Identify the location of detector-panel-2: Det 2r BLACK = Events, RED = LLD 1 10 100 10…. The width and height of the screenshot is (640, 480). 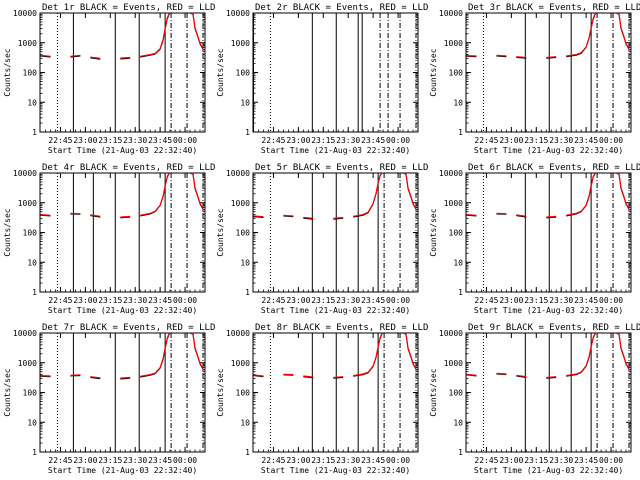
(322, 79).